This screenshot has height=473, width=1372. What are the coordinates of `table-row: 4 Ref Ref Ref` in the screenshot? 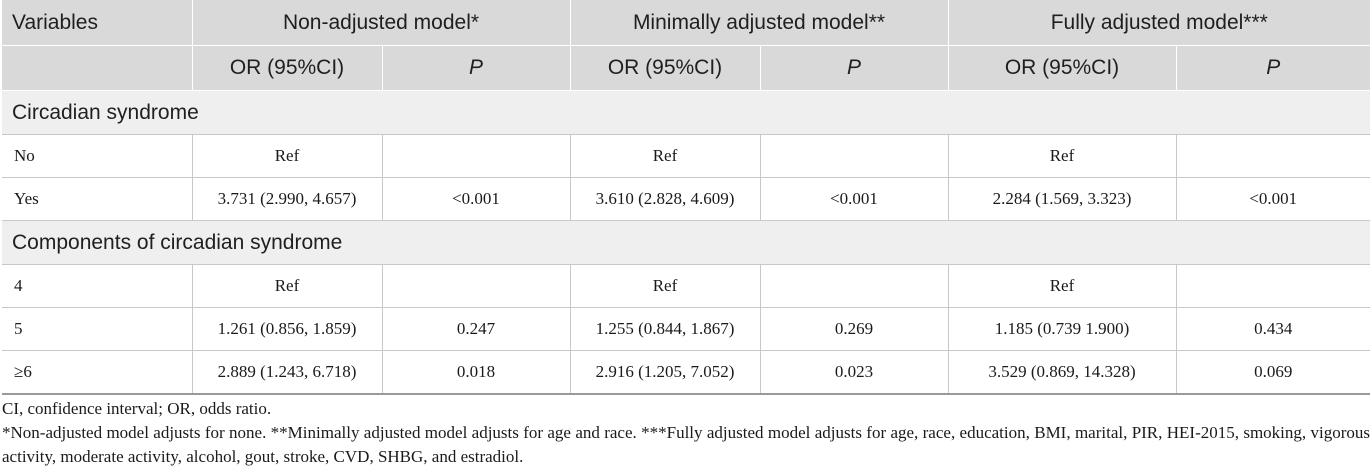 It's located at (686, 286).